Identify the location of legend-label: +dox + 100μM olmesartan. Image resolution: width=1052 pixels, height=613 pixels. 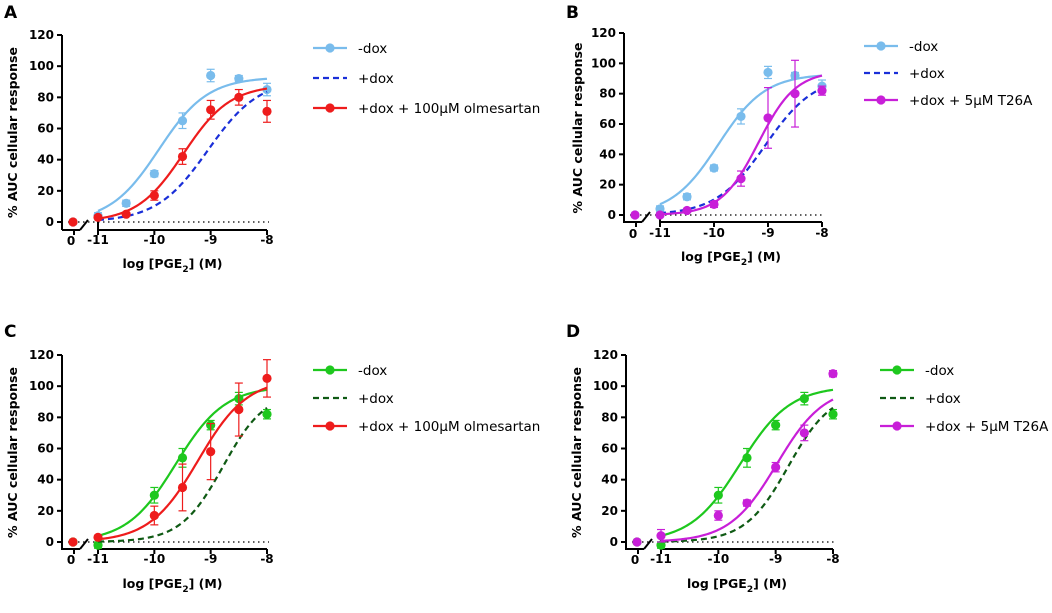
(449, 427).